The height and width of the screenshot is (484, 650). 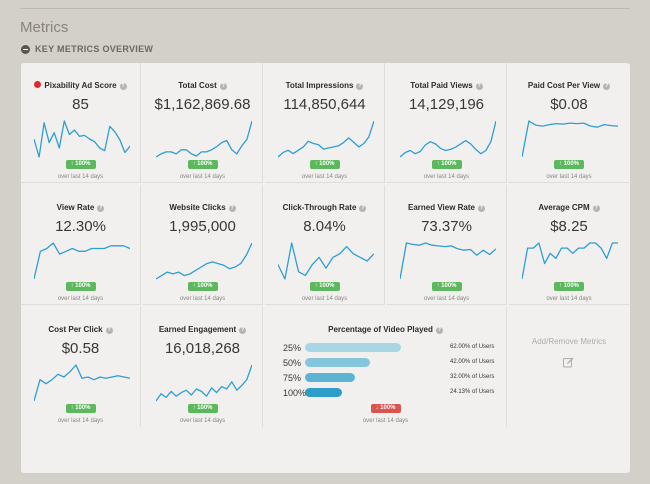 What do you see at coordinates (75, 329) in the screenshot?
I see `tile-title: Cost Per Click` at bounding box center [75, 329].